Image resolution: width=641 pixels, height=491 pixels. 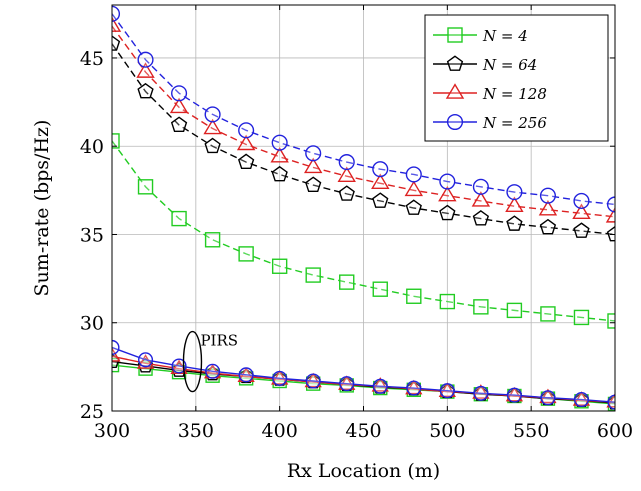 I want to click on y-axis-label: Sum-rate (bps/Hz), so click(x=42, y=208).